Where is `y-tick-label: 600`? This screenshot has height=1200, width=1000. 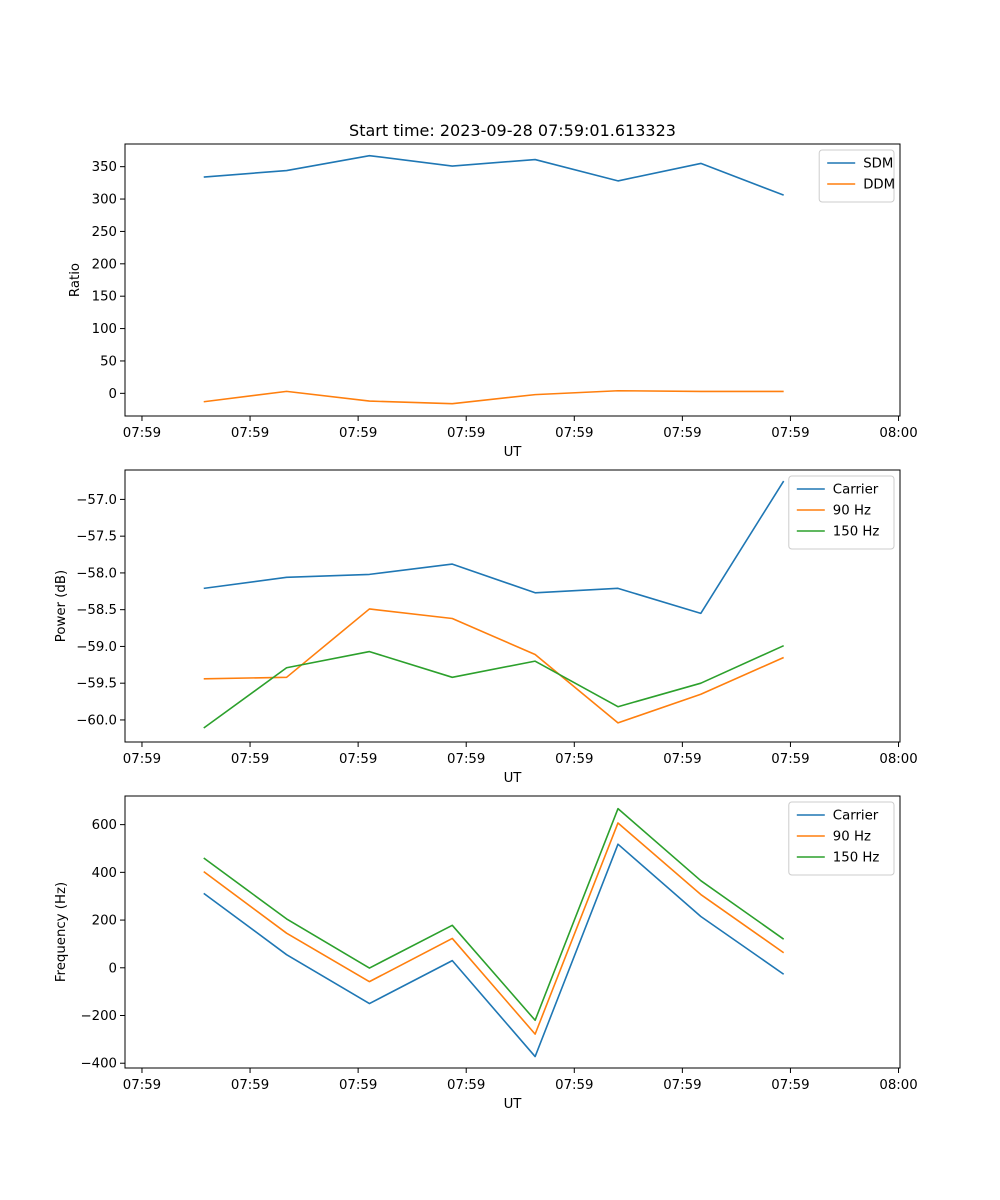
y-tick-label: 600 is located at coordinates (104, 825).